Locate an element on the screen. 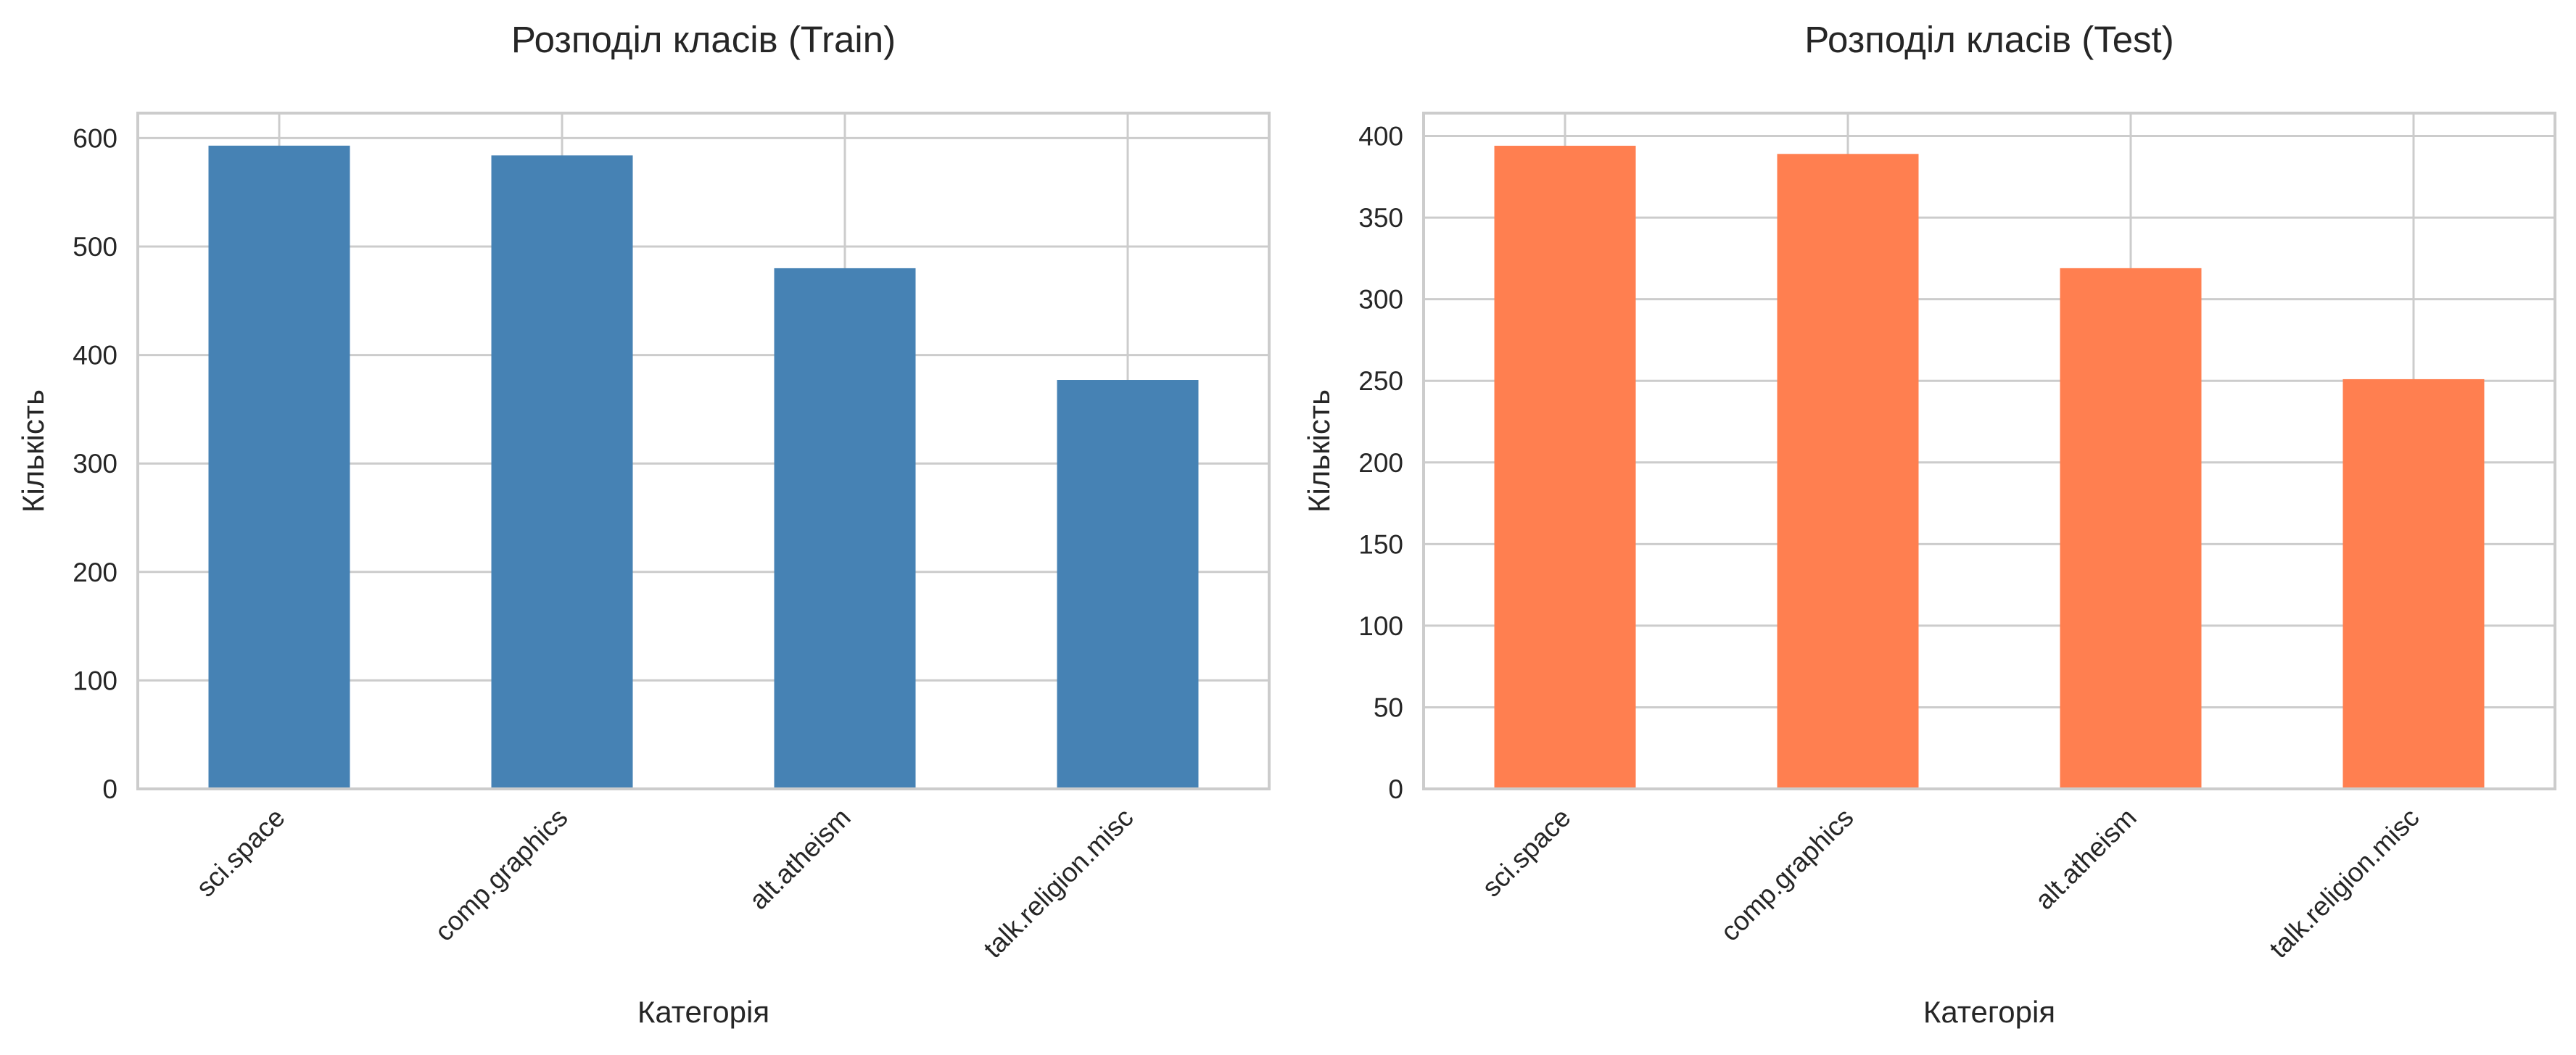 The width and height of the screenshot is (2576, 1055). y-tick-label: 600 is located at coordinates (95, 138).